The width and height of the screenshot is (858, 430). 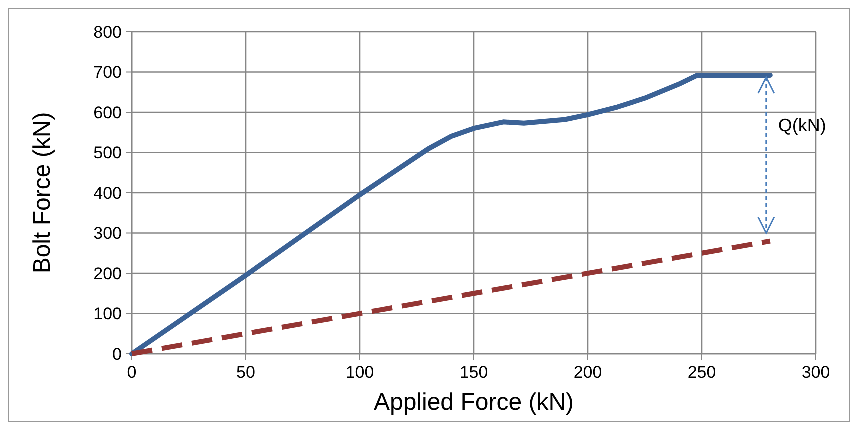 I want to click on x-tick-label: 0, so click(x=132, y=372).